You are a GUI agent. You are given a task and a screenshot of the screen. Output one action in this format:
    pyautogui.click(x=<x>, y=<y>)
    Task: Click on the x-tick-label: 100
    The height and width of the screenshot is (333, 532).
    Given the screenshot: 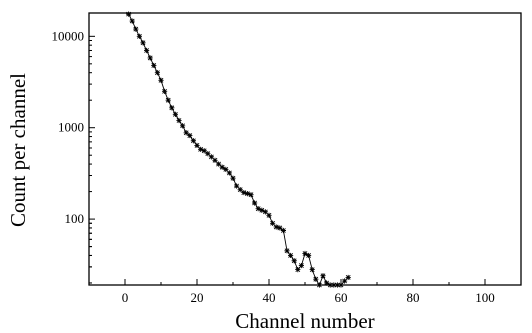 What is the action you would take?
    pyautogui.click(x=485, y=297)
    